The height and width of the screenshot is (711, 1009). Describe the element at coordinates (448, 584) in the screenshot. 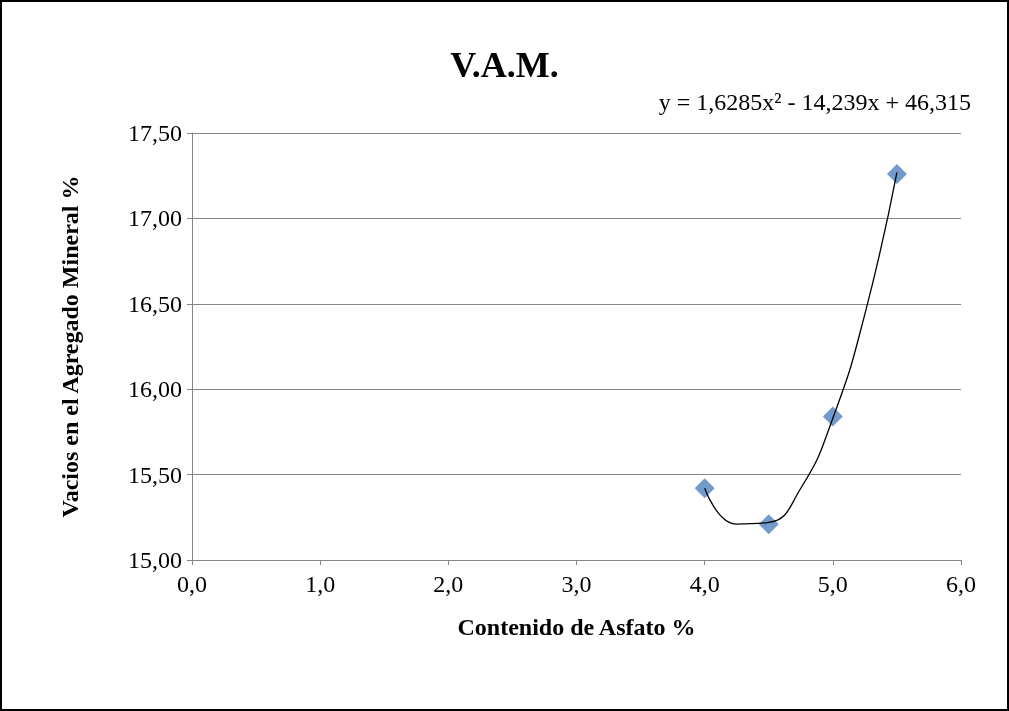

I see `x-tick-label: 2,0` at that location.